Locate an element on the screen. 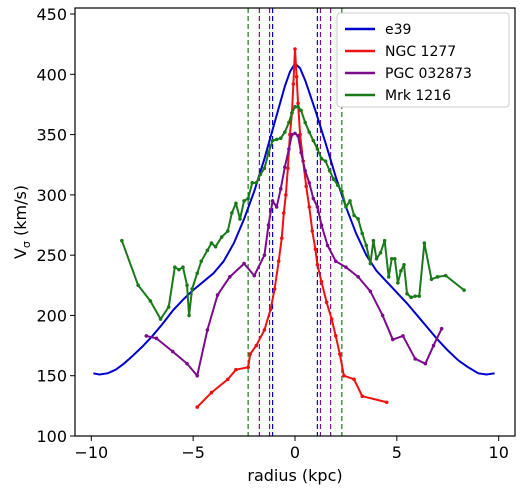 The width and height of the screenshot is (520, 491). y-tick-label: 450 is located at coordinates (51, 14).